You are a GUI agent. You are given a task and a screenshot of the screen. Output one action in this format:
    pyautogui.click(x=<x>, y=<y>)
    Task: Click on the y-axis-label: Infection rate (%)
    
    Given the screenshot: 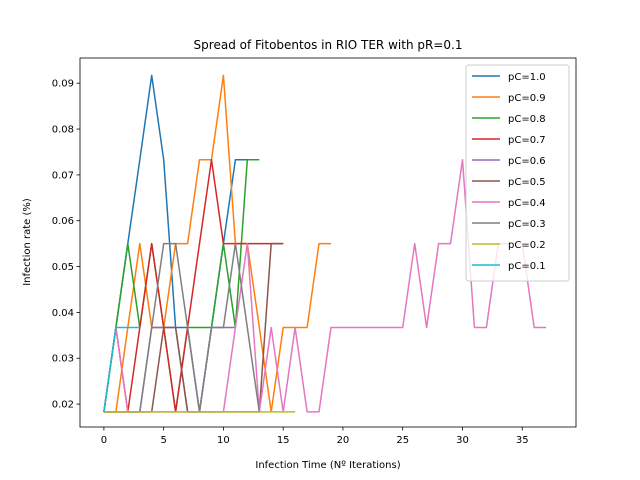 What is the action you would take?
    pyautogui.click(x=27, y=242)
    